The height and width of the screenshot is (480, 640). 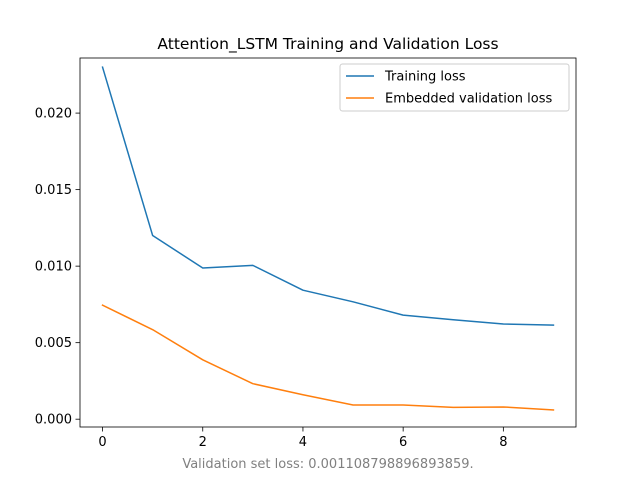 I want to click on x-tick-label: 2, so click(x=203, y=442).